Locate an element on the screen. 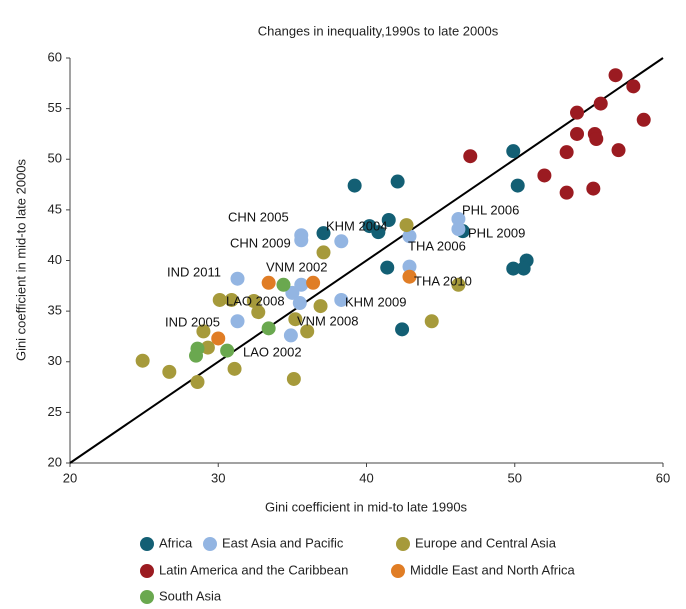  x-tick-label: 40 is located at coordinates (366, 477).